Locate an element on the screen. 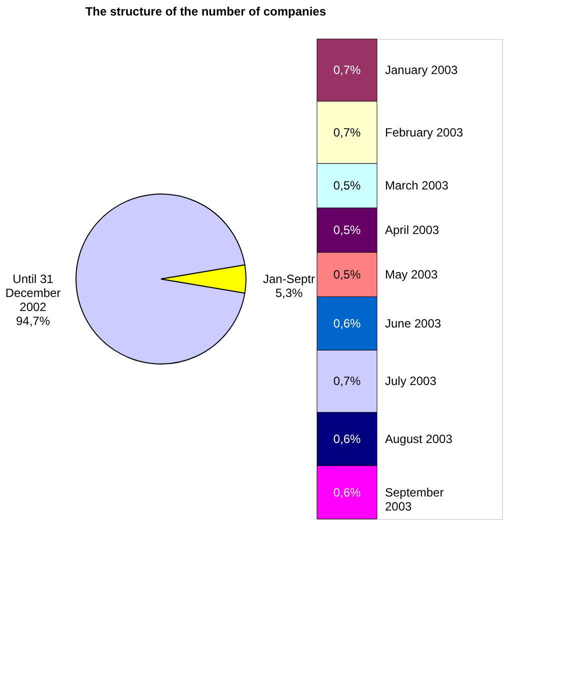 The width and height of the screenshot is (565, 675). series-label: July 2003 is located at coordinates (411, 381).